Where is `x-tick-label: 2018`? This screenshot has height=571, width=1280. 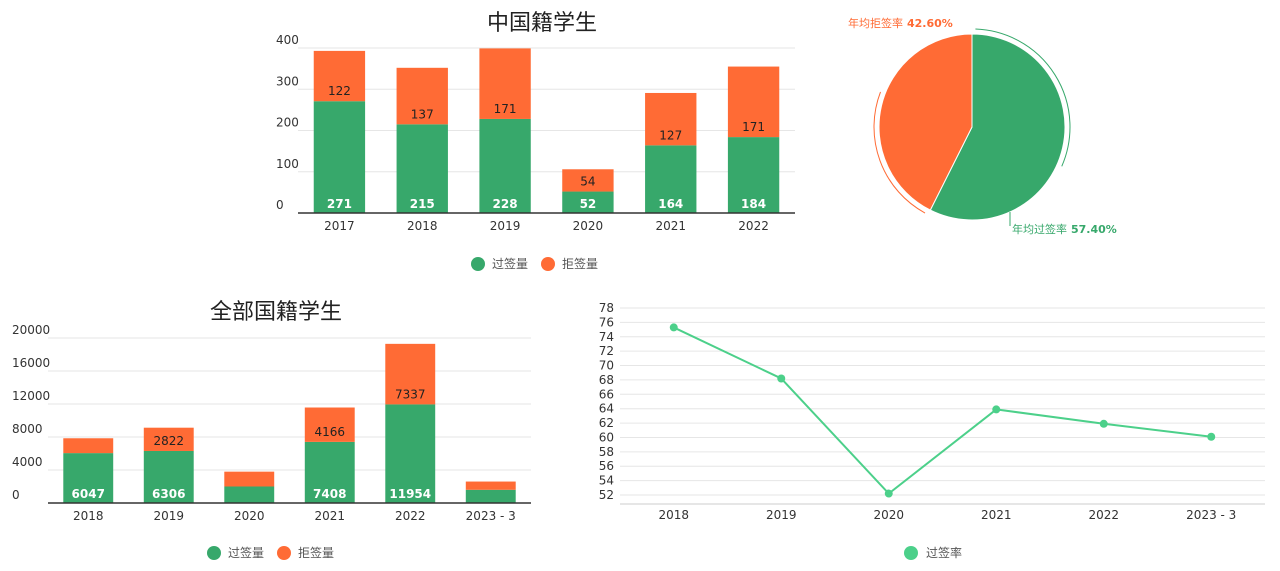
x-tick-label: 2018 is located at coordinates (422, 226).